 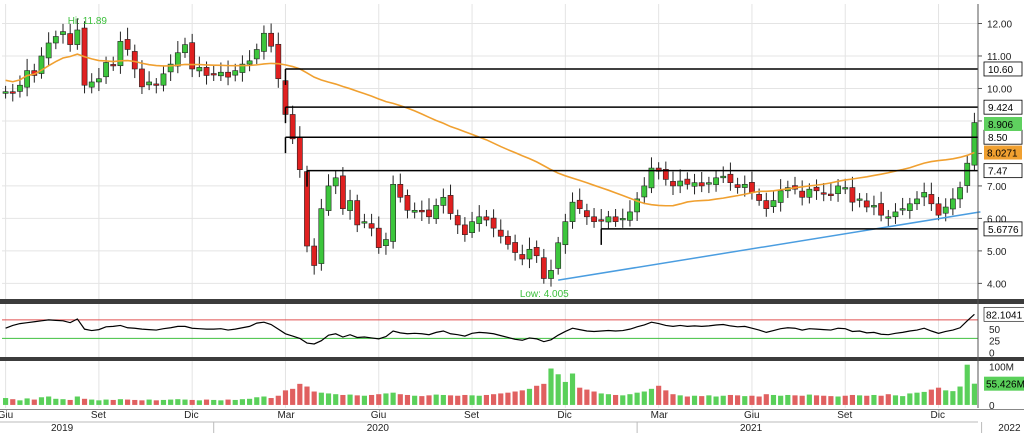 I want to click on level-label: 7.47, so click(x=998, y=172).